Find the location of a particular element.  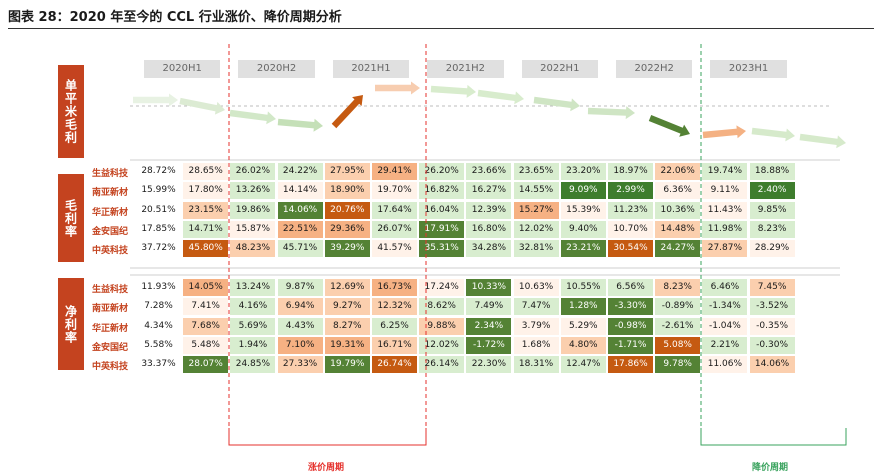

net-margin-cell: 5.08% is located at coordinates (678, 345).